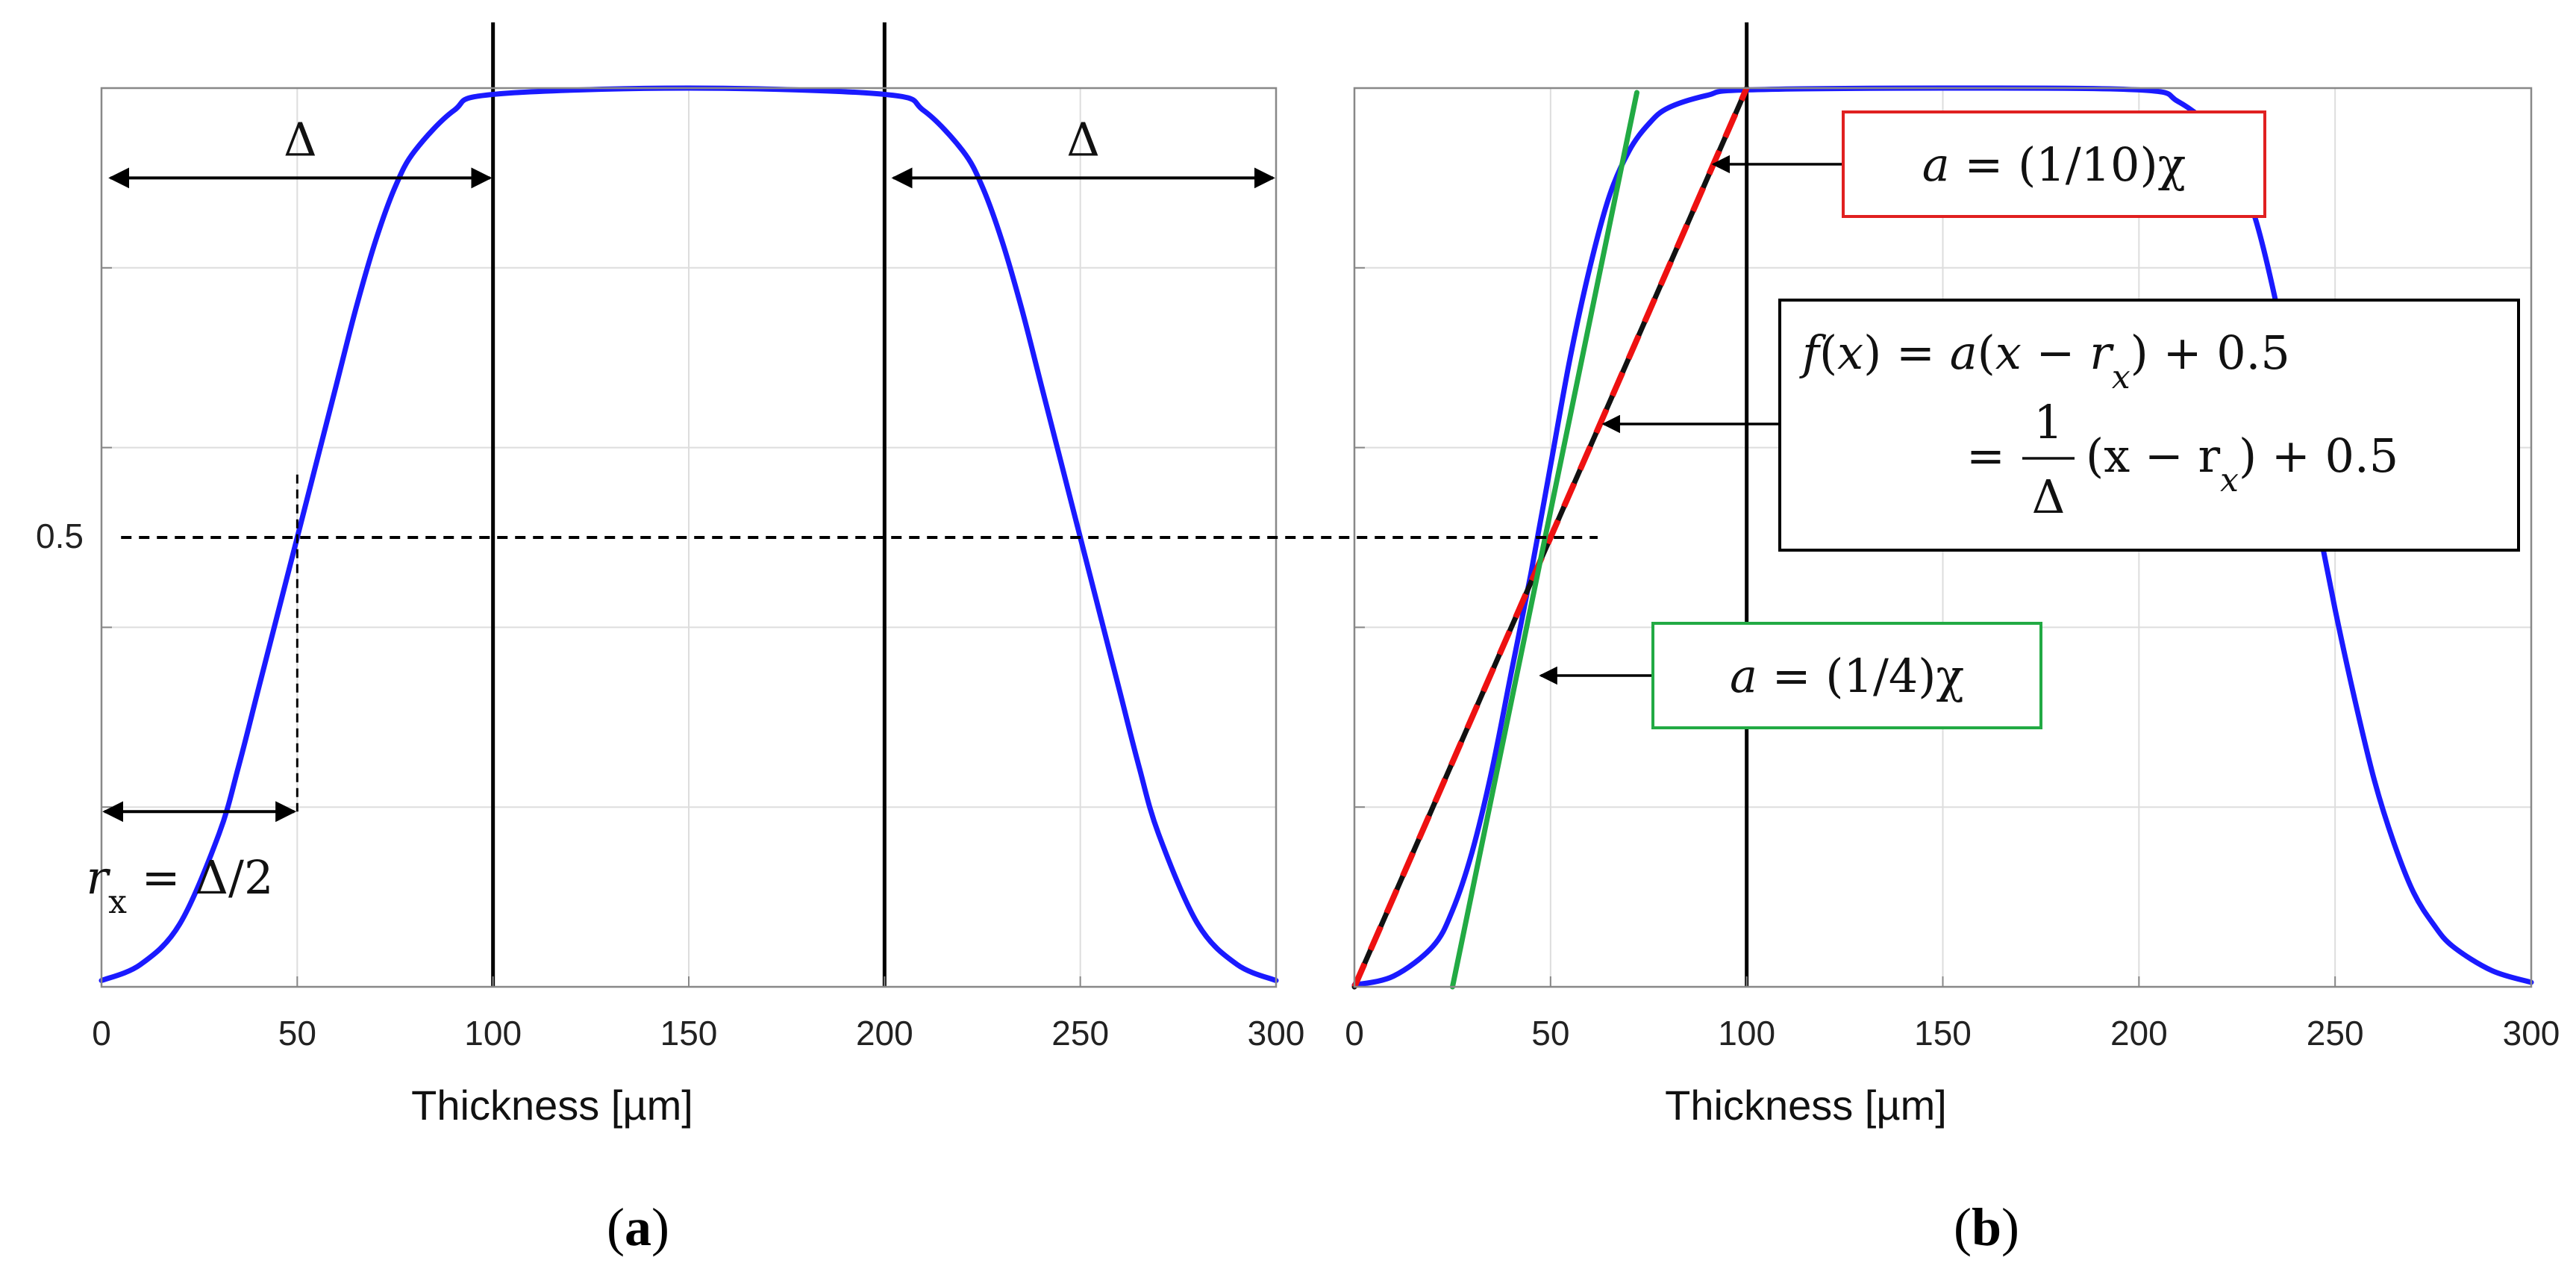  I want to click on panel-b-x-tick-300: 300, so click(2531, 1033).